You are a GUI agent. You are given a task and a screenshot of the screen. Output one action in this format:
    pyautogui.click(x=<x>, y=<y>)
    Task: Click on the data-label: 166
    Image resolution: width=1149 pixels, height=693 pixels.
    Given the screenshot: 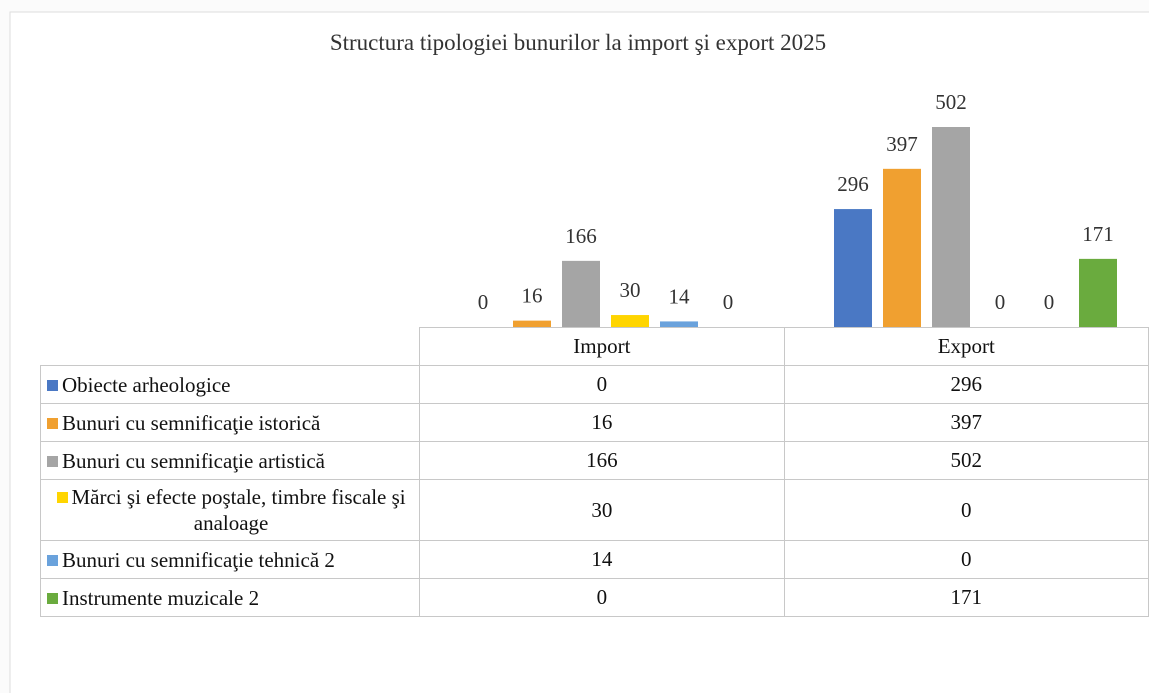 What is the action you would take?
    pyautogui.click(x=581, y=236)
    